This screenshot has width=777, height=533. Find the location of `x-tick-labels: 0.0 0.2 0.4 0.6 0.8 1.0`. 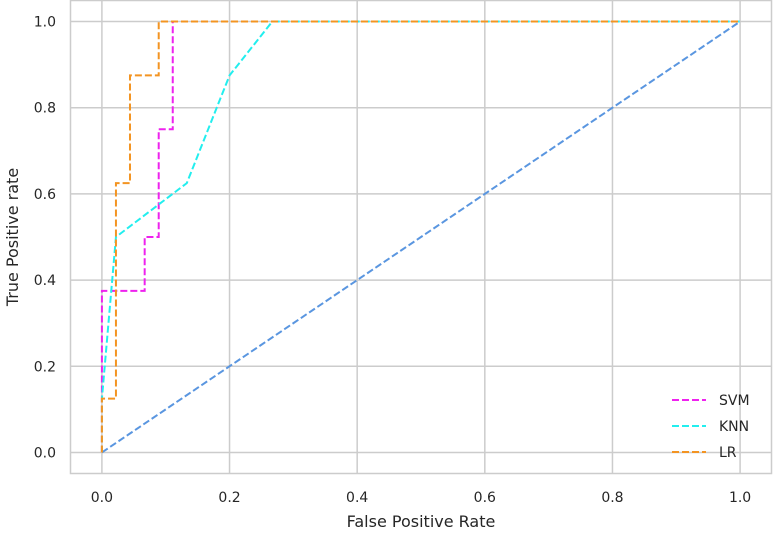

x-tick-labels: 0.0 0.2 0.4 0.6 0.8 1.0 is located at coordinates (421, 498).